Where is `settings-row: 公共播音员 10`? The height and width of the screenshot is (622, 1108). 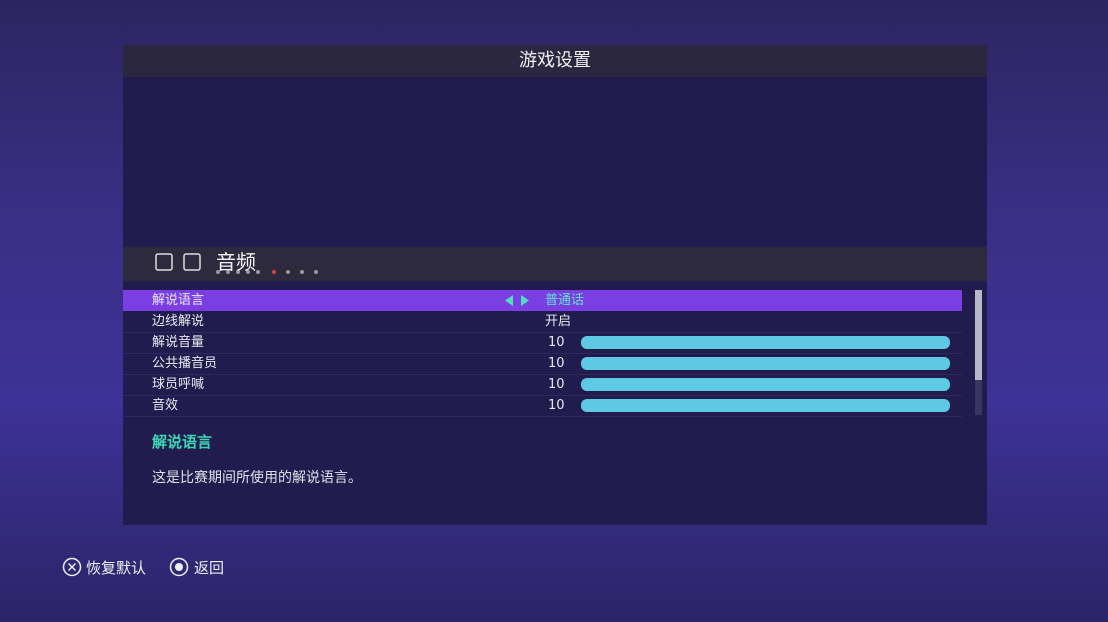
settings-row: 公共播音员 10 is located at coordinates (542, 364).